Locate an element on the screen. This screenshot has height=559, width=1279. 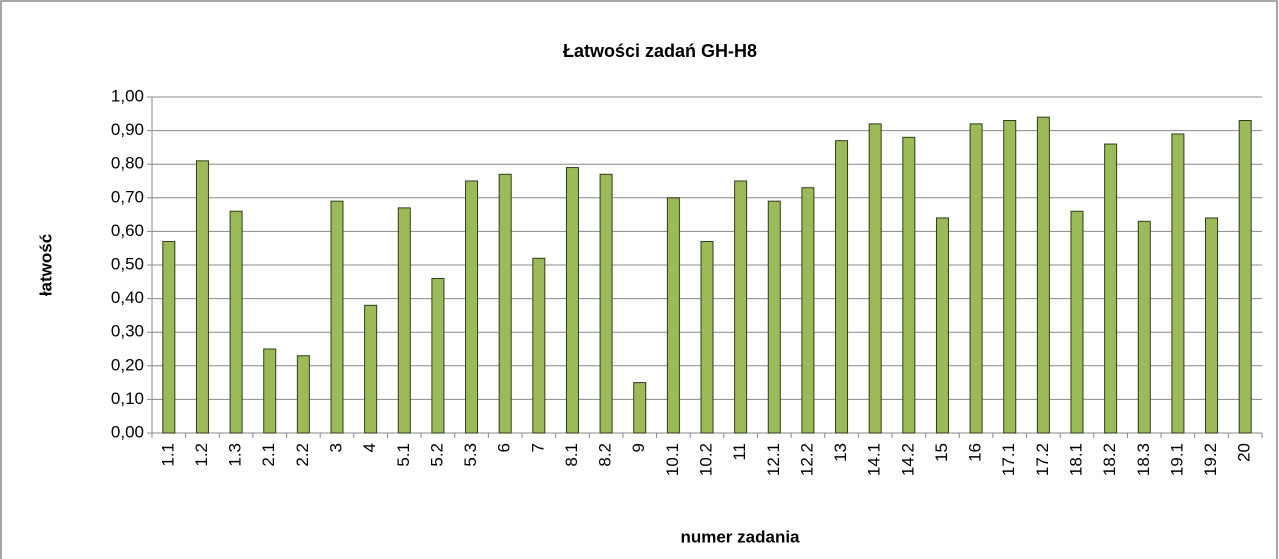
x-tick-label: 3 is located at coordinates (335, 447).